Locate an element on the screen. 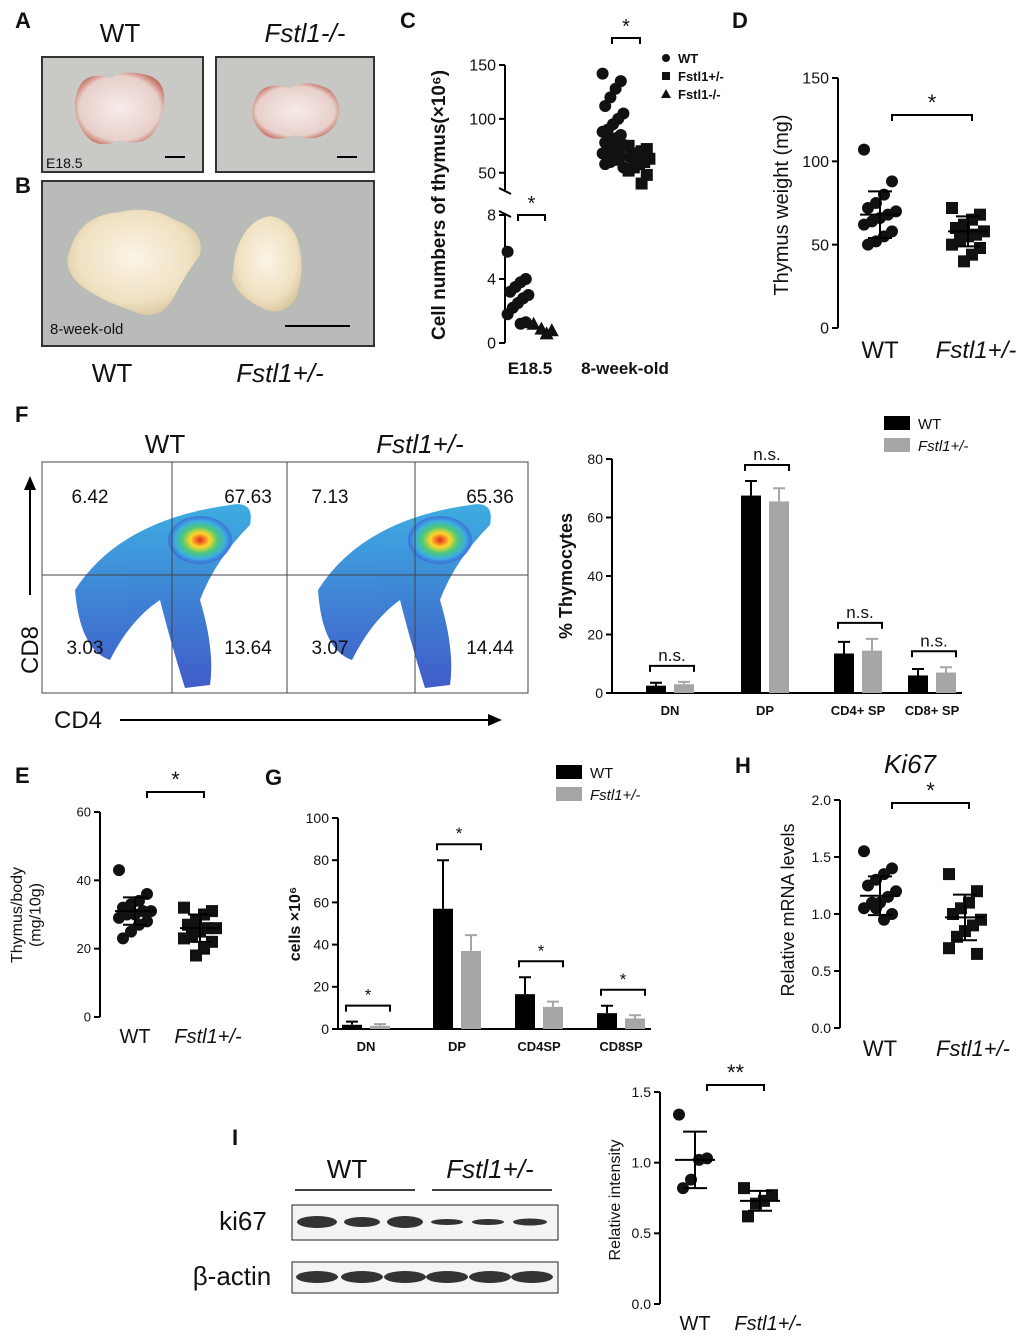 The width and height of the screenshot is (1020, 1340). axis-break is located at coordinates (505, 202).